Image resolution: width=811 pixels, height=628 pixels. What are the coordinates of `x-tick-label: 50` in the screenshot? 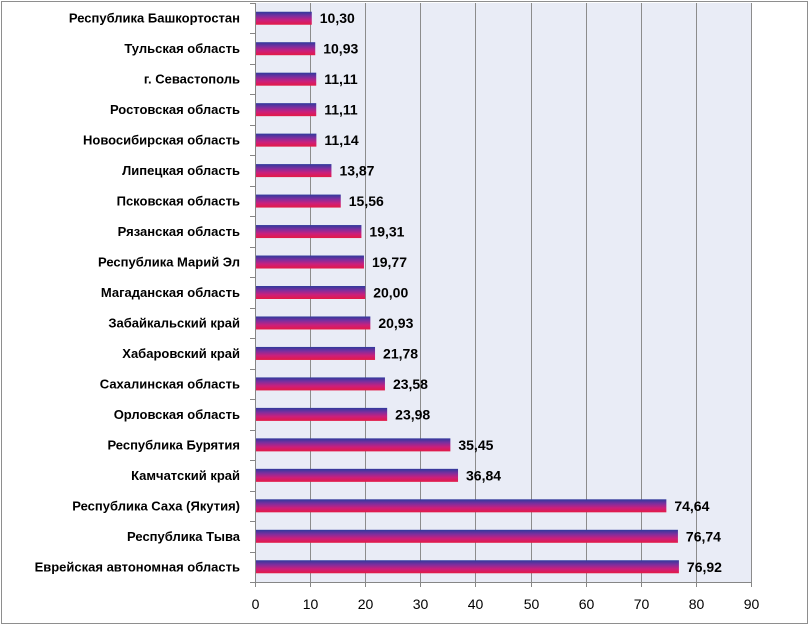 It's located at (532, 604).